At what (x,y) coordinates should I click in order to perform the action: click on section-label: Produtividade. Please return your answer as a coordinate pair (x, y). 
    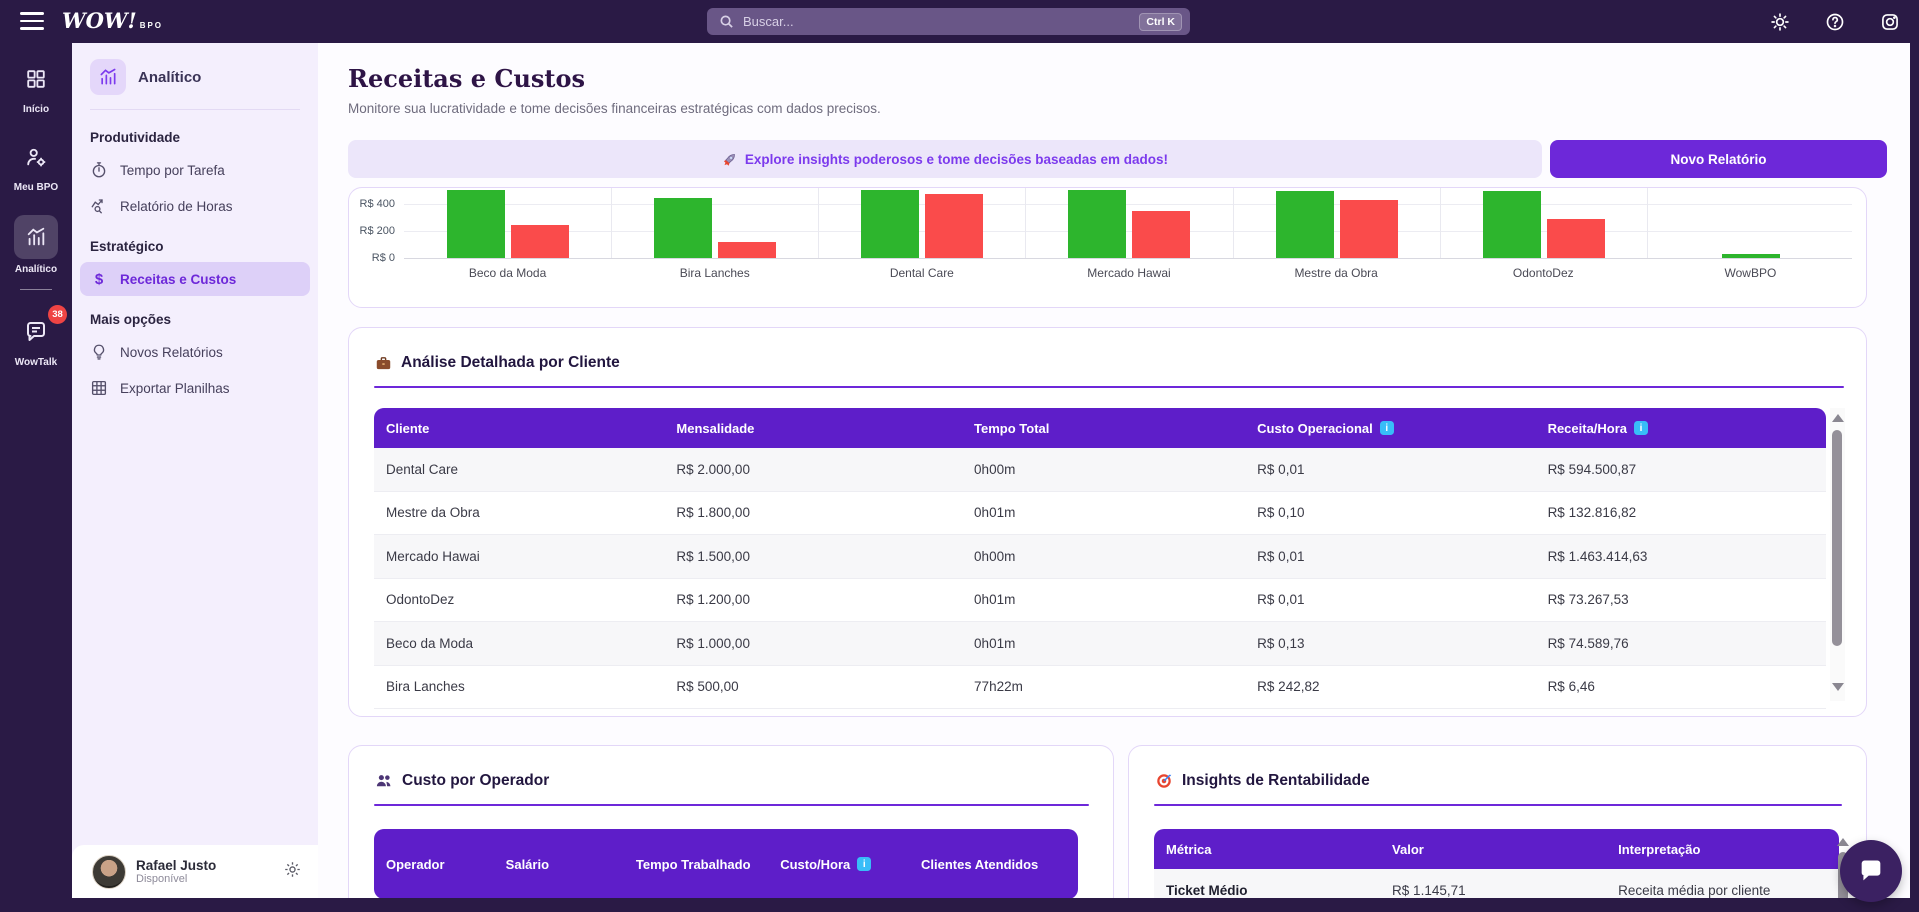
    Looking at the image, I should click on (135, 137).